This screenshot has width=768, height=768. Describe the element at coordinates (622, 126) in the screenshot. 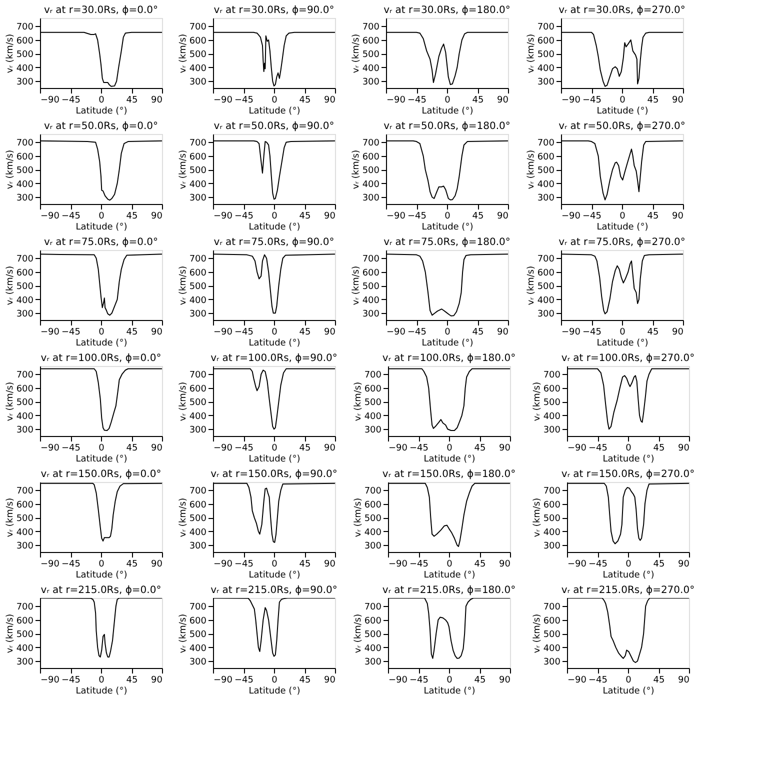

I see `chart-title: vᵣ at r=50.0Rs, ϕ=270.0°` at that location.